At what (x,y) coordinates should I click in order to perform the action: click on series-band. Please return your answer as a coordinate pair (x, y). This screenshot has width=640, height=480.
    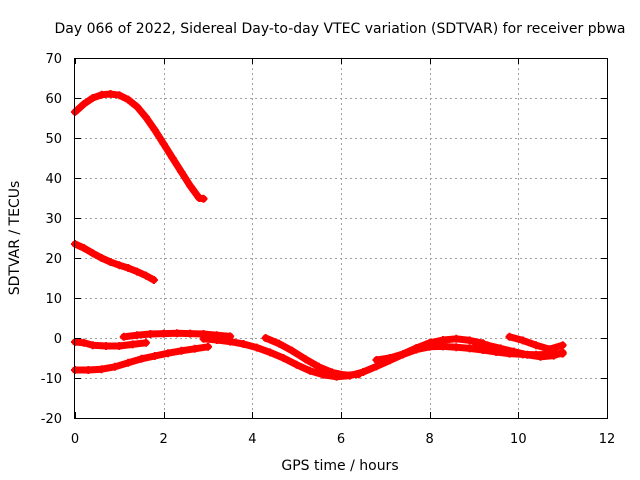
    Looking at the image, I should click on (139, 146).